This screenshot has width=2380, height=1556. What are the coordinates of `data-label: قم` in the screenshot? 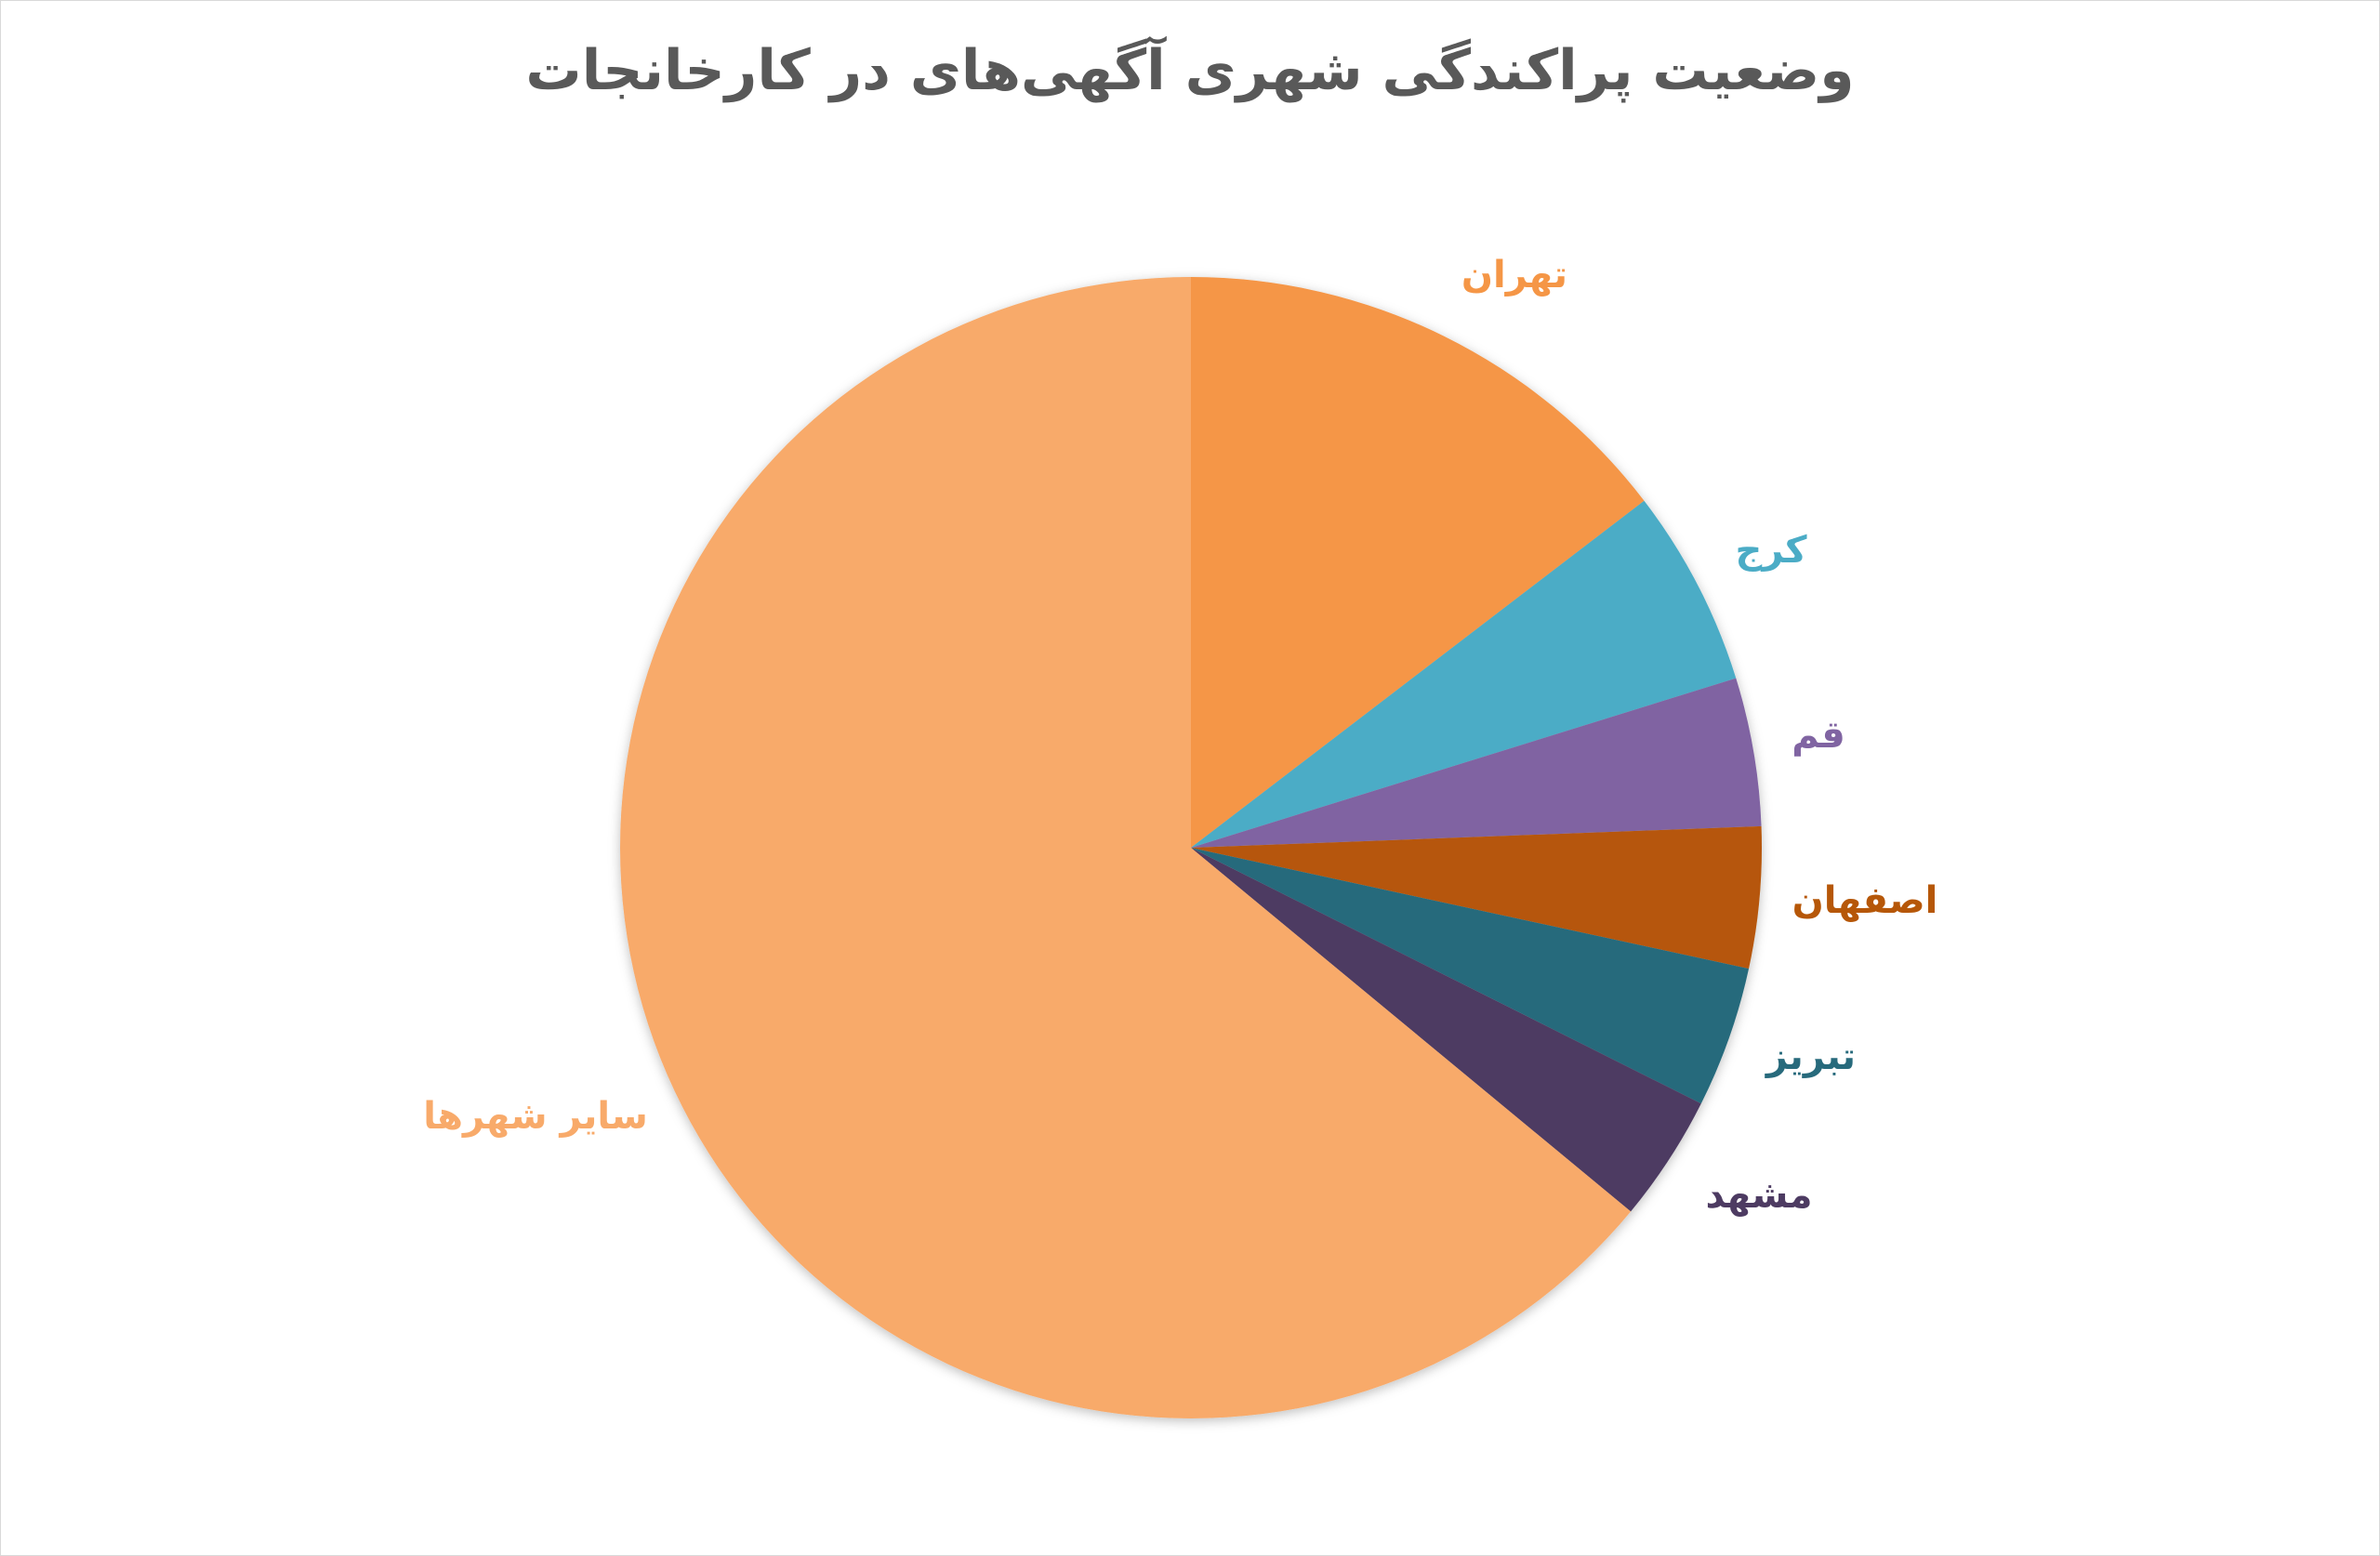 It's located at (1818, 735).